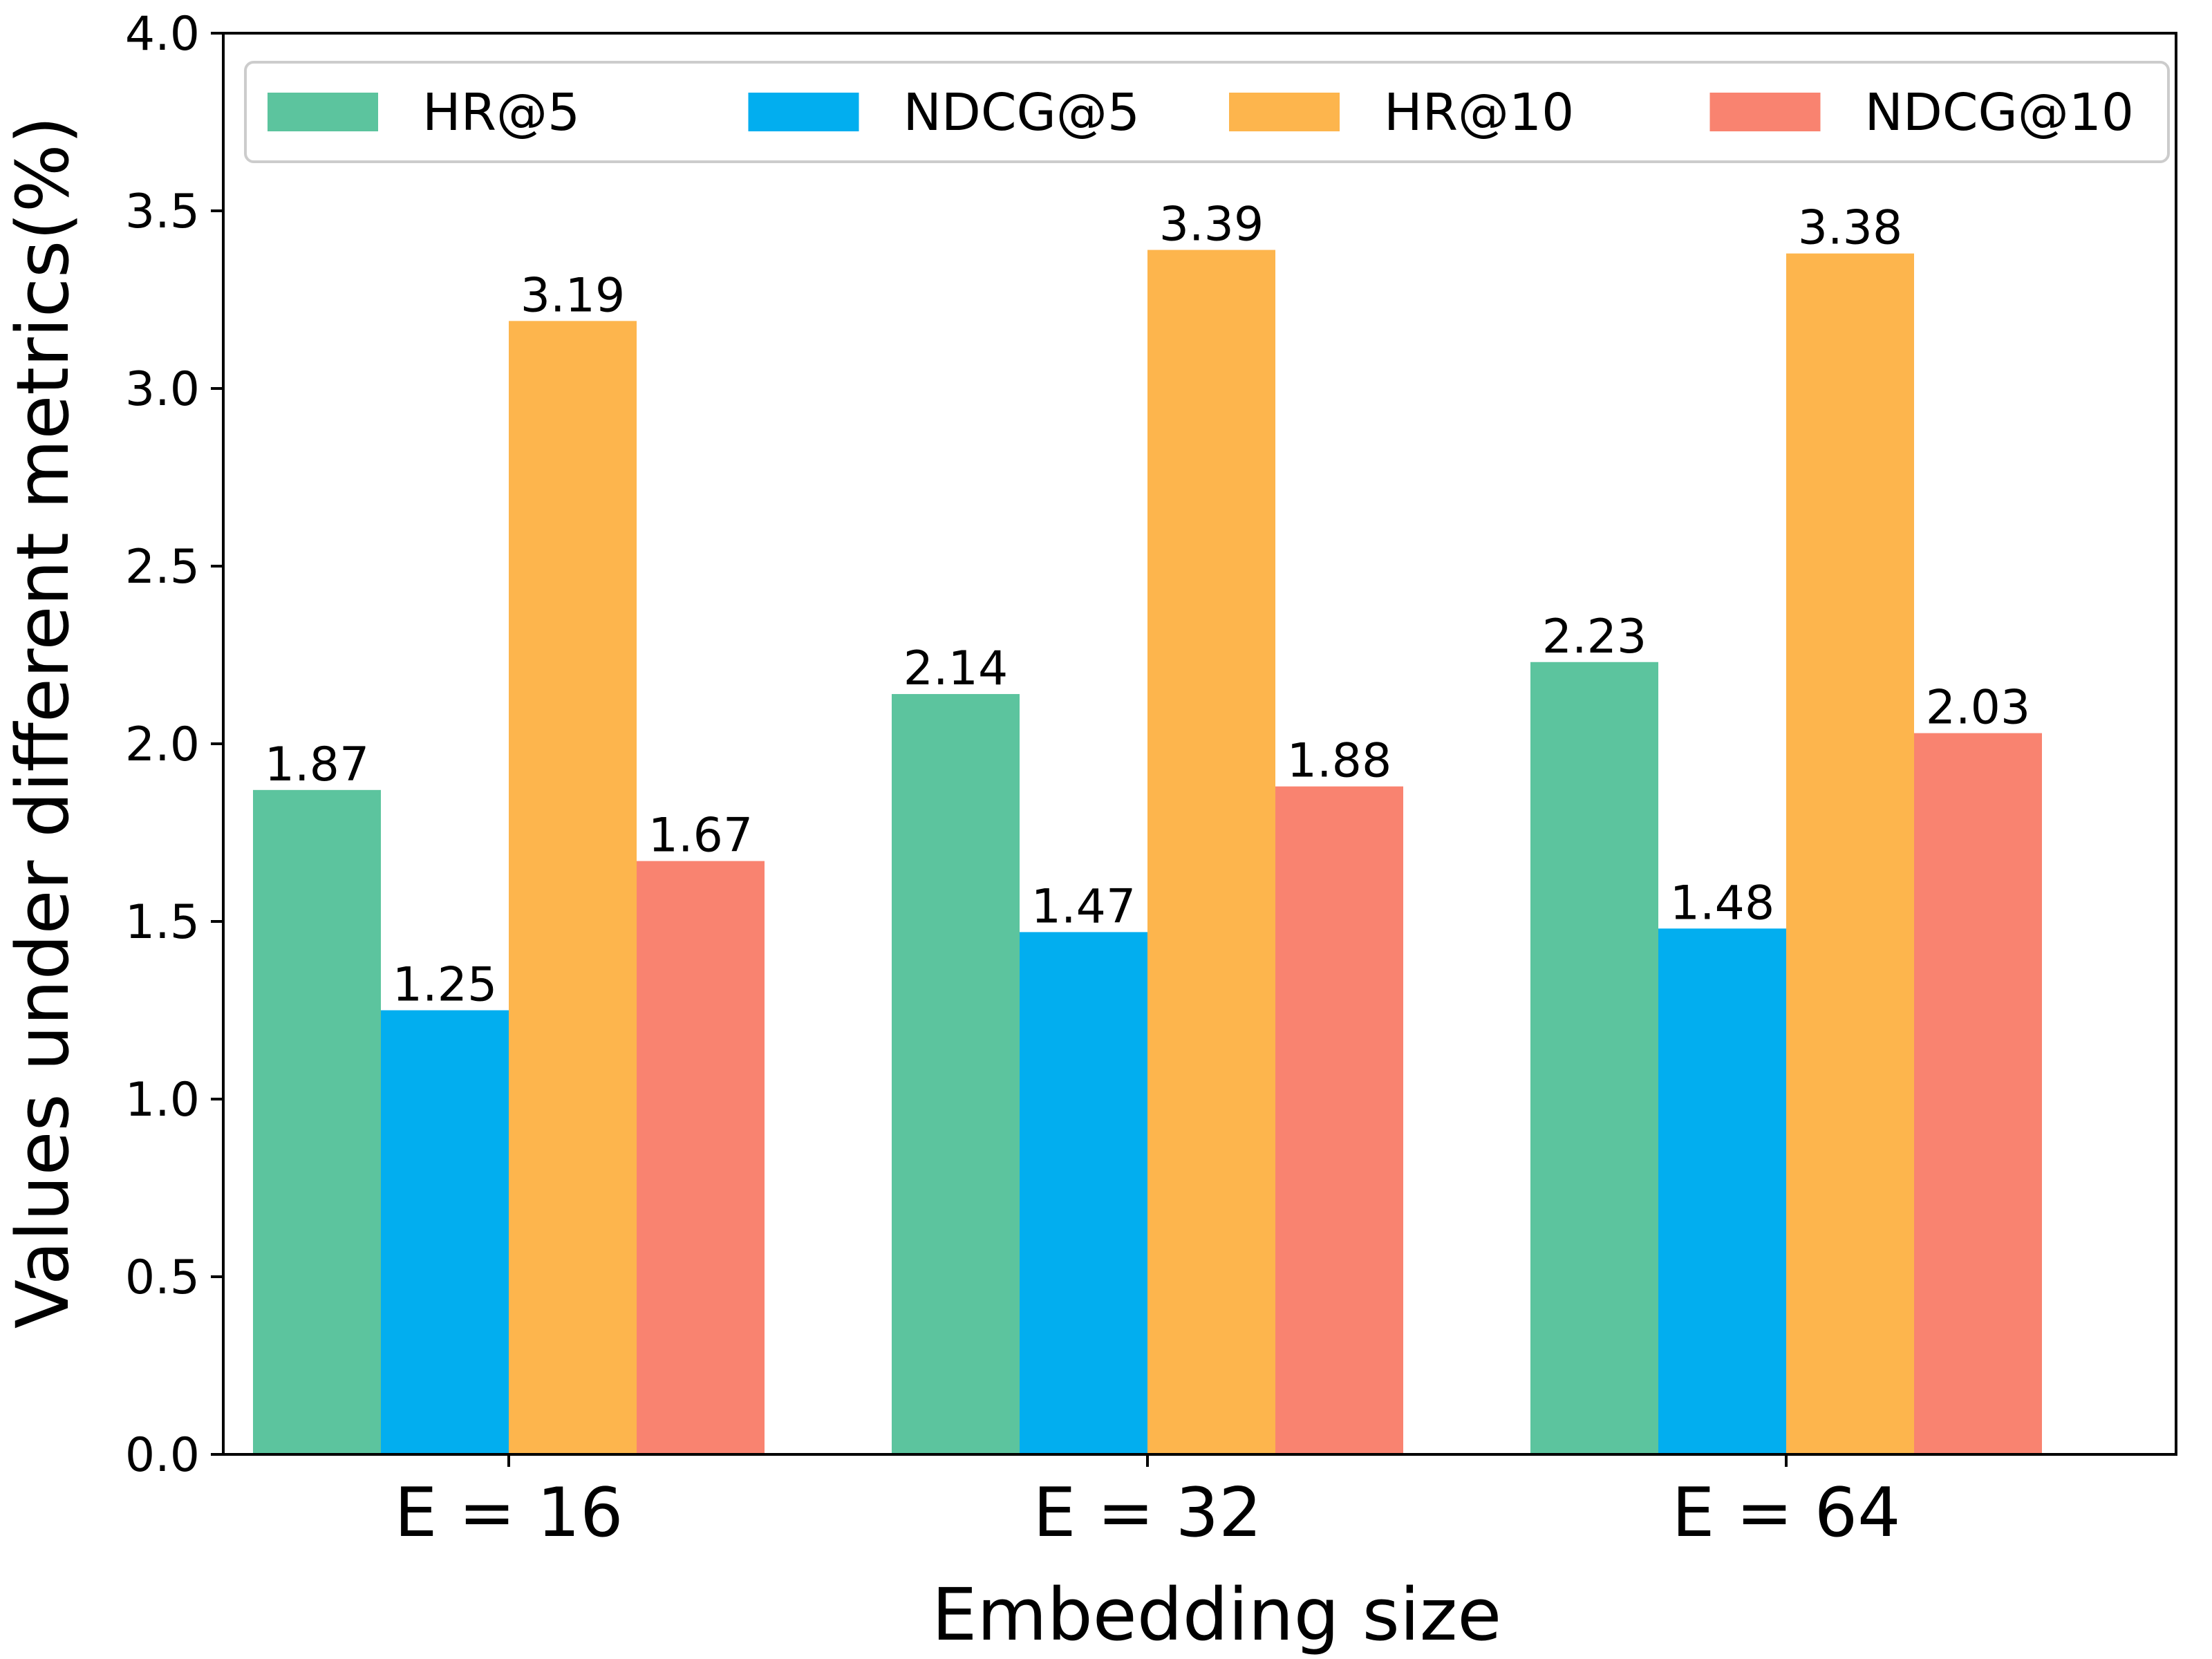 The height and width of the screenshot is (1659, 2212). I want to click on y-tick-label: 0.5, so click(162, 1277).